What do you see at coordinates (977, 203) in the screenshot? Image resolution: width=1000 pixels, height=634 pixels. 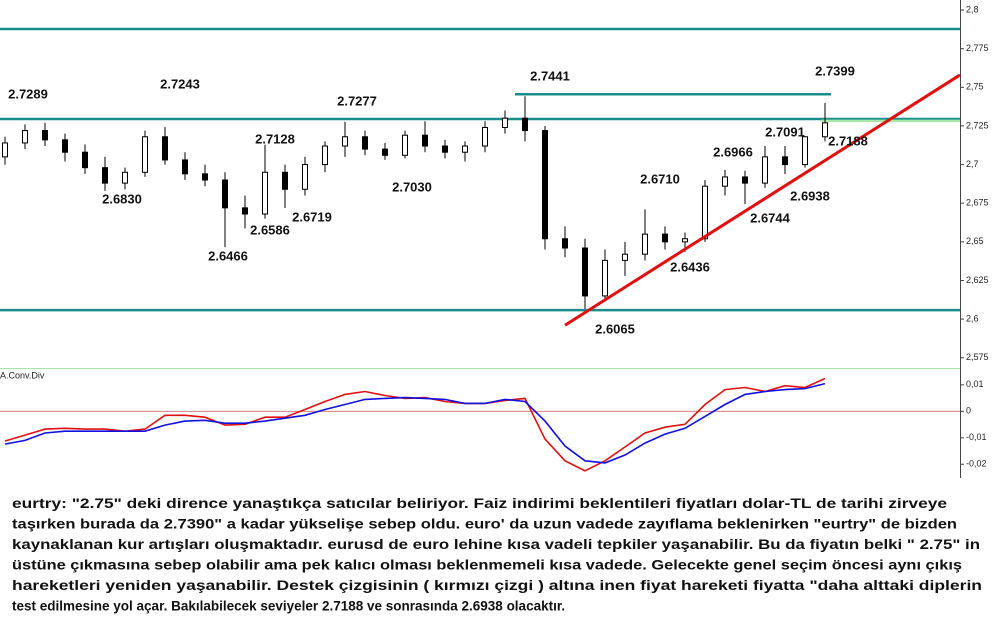 I see `y-tick-label: 2,675` at bounding box center [977, 203].